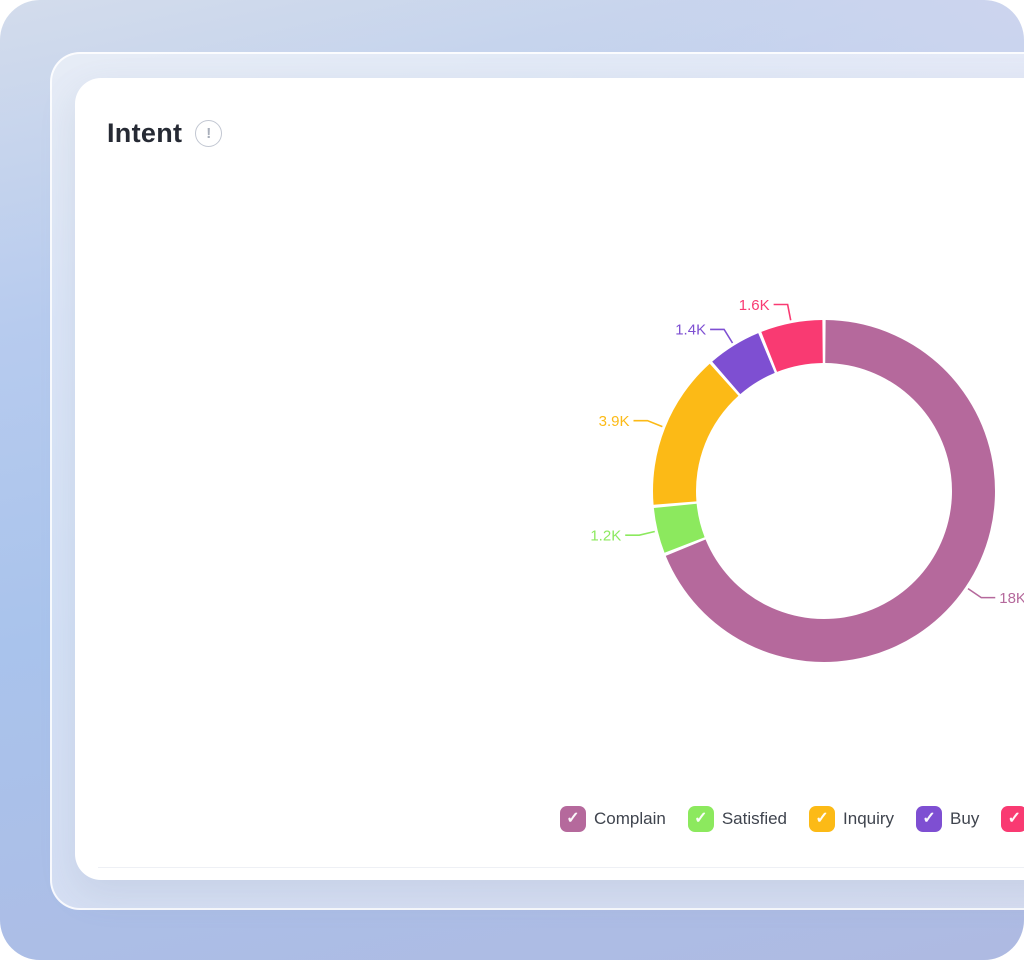 The image size is (1024, 960). Describe the element at coordinates (1011, 598) in the screenshot. I see `segment-value-label: 18K` at that location.